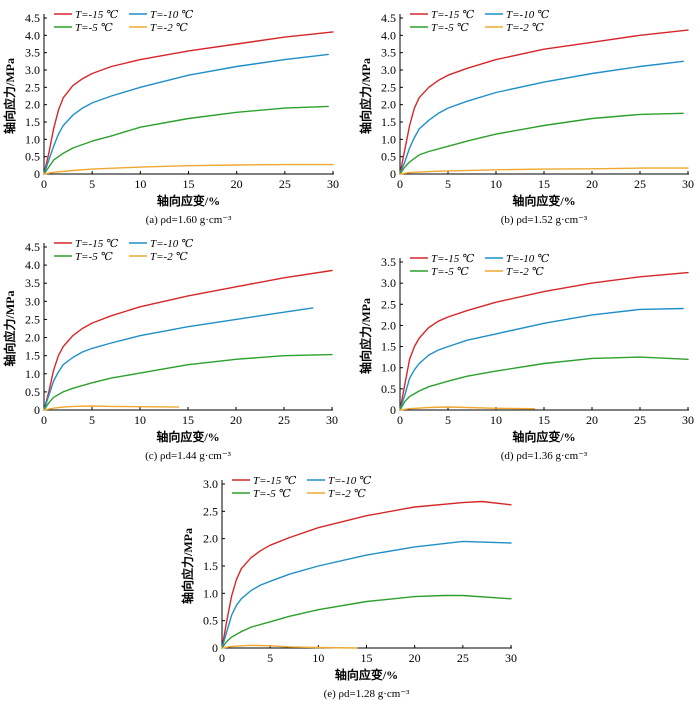  What do you see at coordinates (32, 18) in the screenshot?
I see `y-tick-label: 4.5` at bounding box center [32, 18].